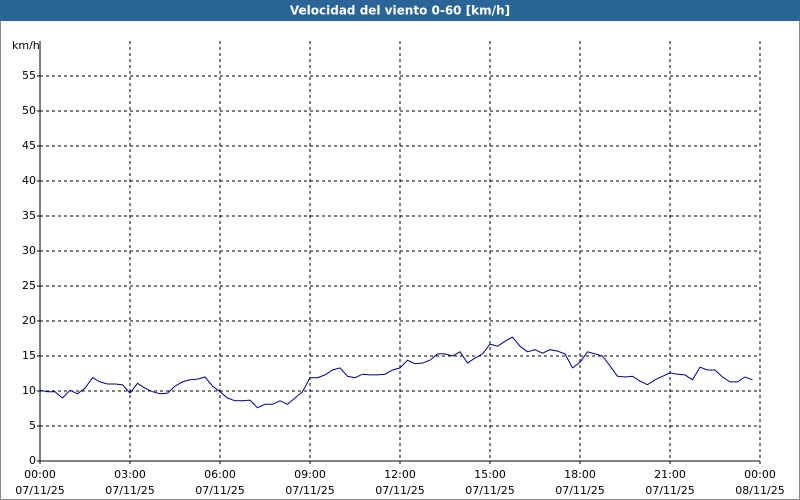  What do you see at coordinates (29, 390) in the screenshot?
I see `y-tick-label: 10` at bounding box center [29, 390].